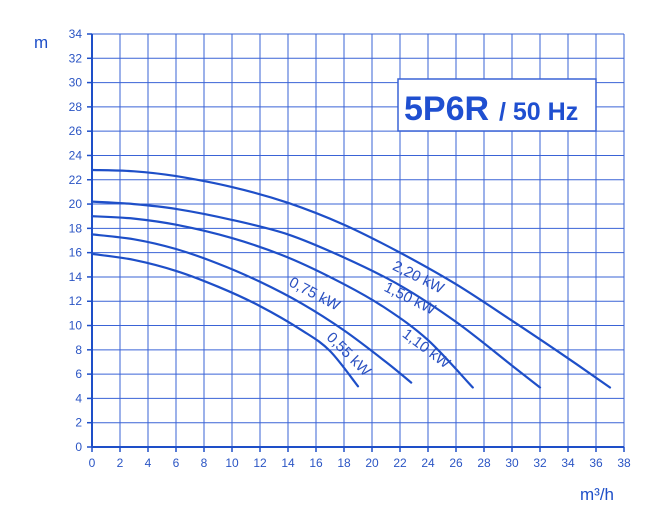 This screenshot has width=652, height=522. Describe the element at coordinates (344, 463) in the screenshot. I see `x-tick-label: 18` at that location.